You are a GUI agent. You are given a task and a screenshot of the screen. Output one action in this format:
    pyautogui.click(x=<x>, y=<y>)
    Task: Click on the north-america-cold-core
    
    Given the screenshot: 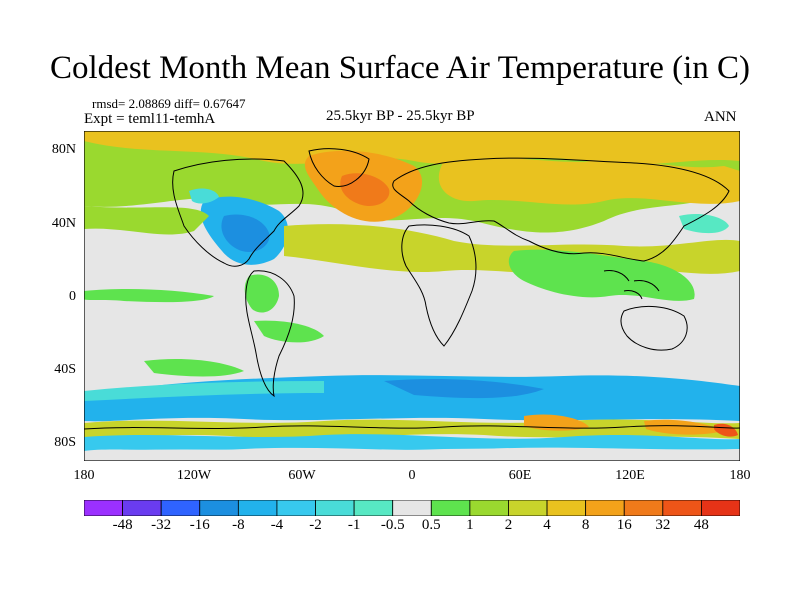 What is the action you would take?
    pyautogui.click(x=245, y=233)
    